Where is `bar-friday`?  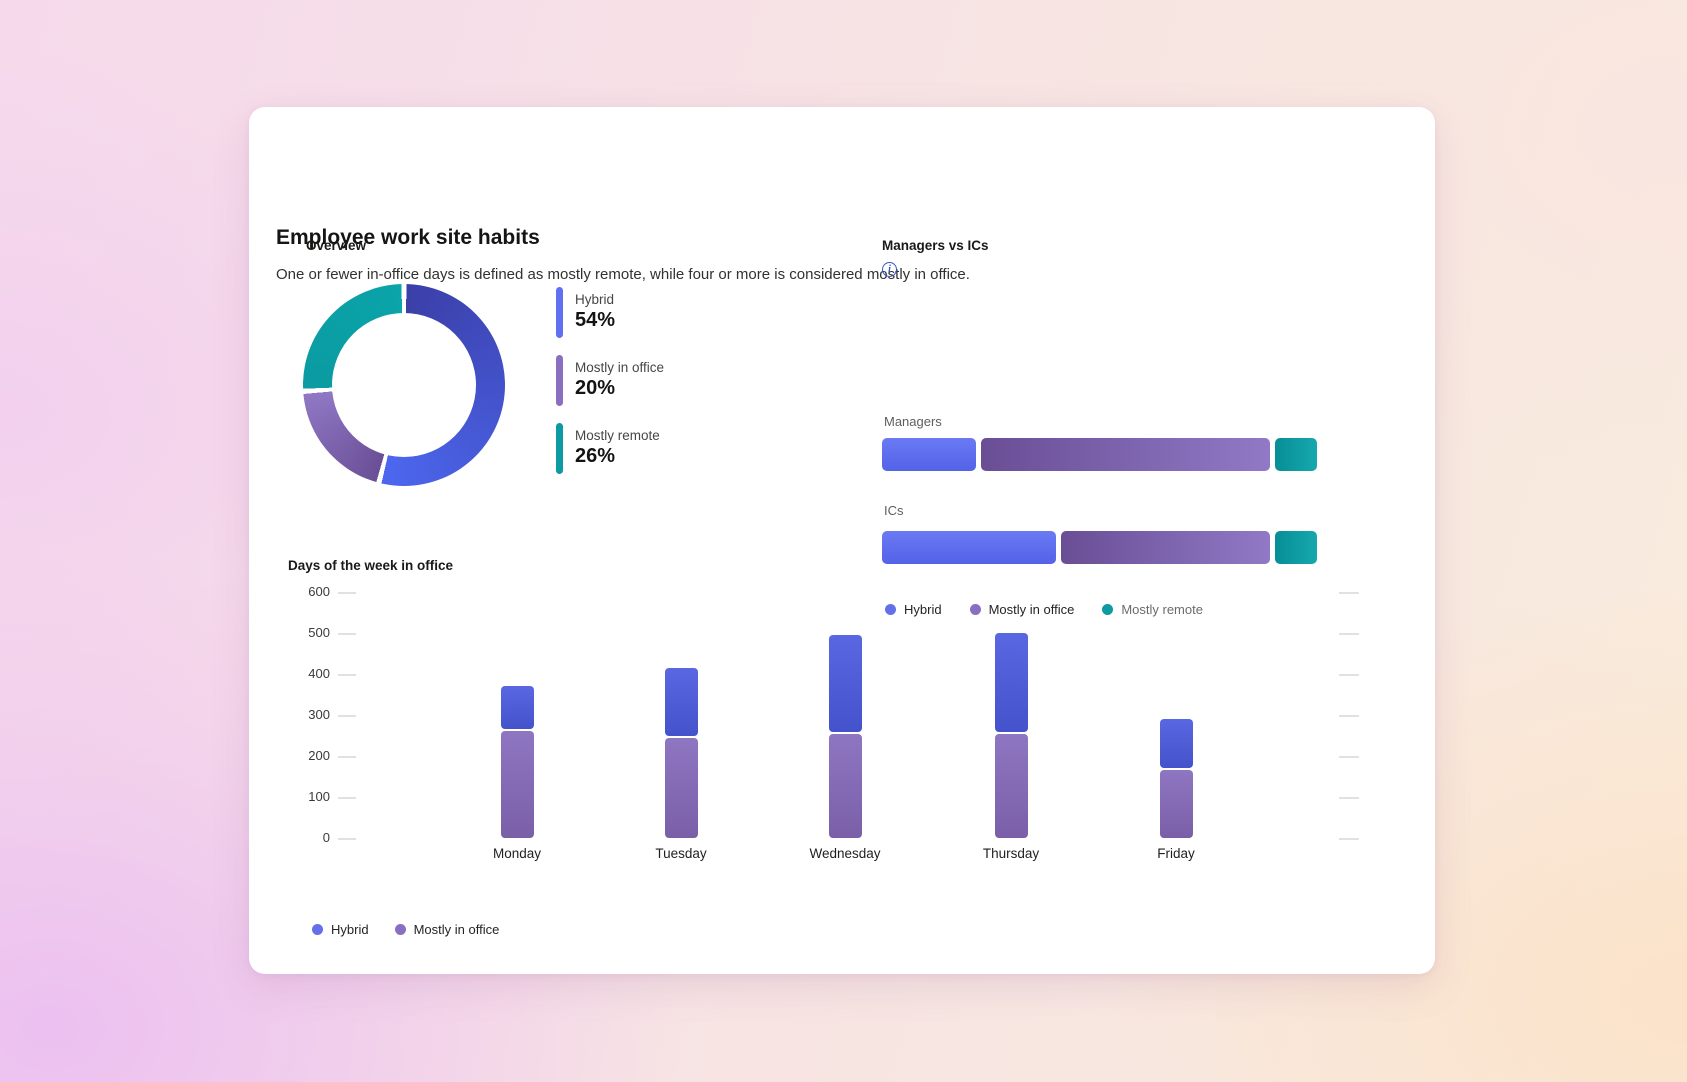
bar-friday is located at coordinates (1176, 778).